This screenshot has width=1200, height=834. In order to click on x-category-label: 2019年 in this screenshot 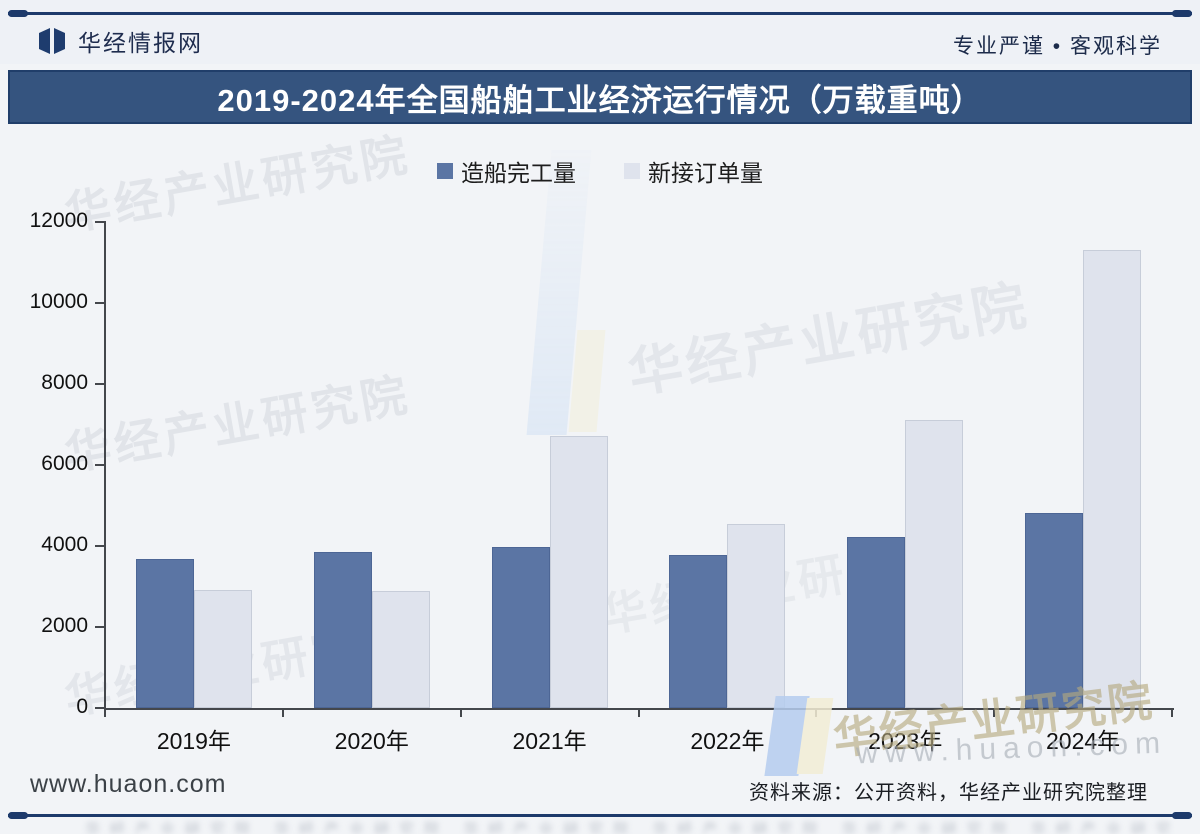, I will do `click(193, 741)`.